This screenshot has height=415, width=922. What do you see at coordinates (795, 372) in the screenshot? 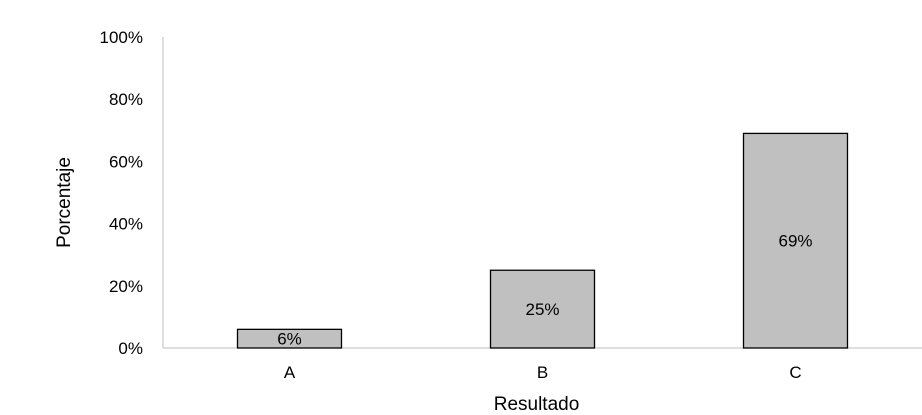
I see `x-tick-label: C` at bounding box center [795, 372].